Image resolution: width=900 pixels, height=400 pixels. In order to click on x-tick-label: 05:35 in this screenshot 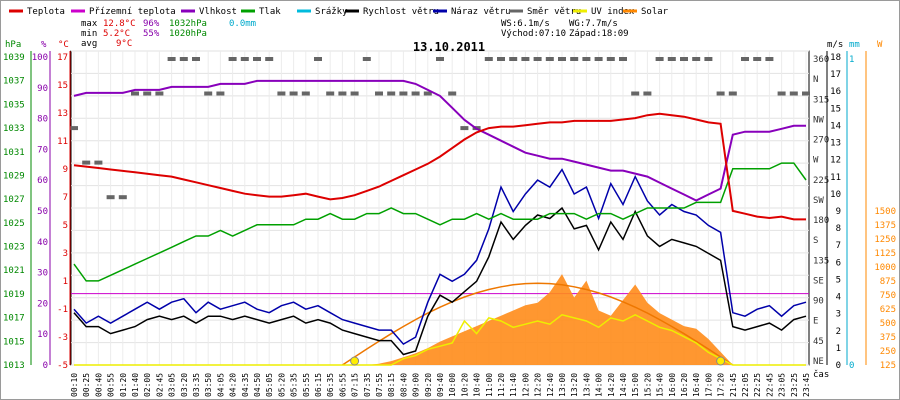, I will do `click(294, 385)`.